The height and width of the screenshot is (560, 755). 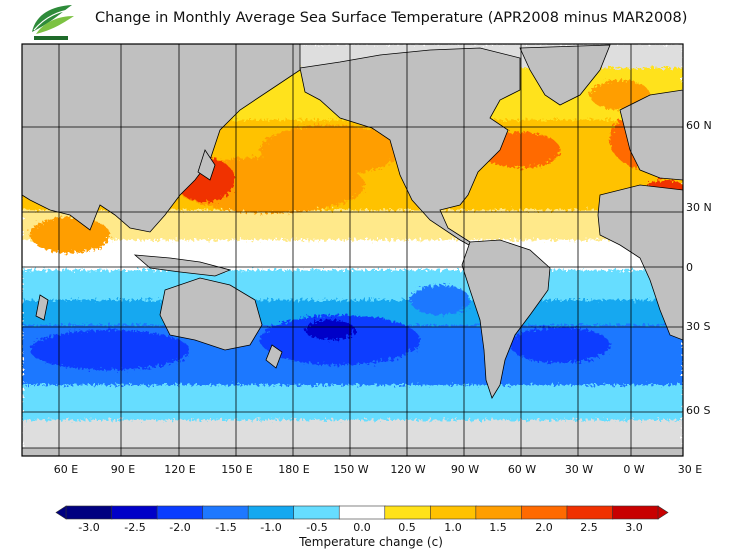 What do you see at coordinates (352, 402) in the screenshot?
I see `cool-band-south` at bounding box center [352, 402].